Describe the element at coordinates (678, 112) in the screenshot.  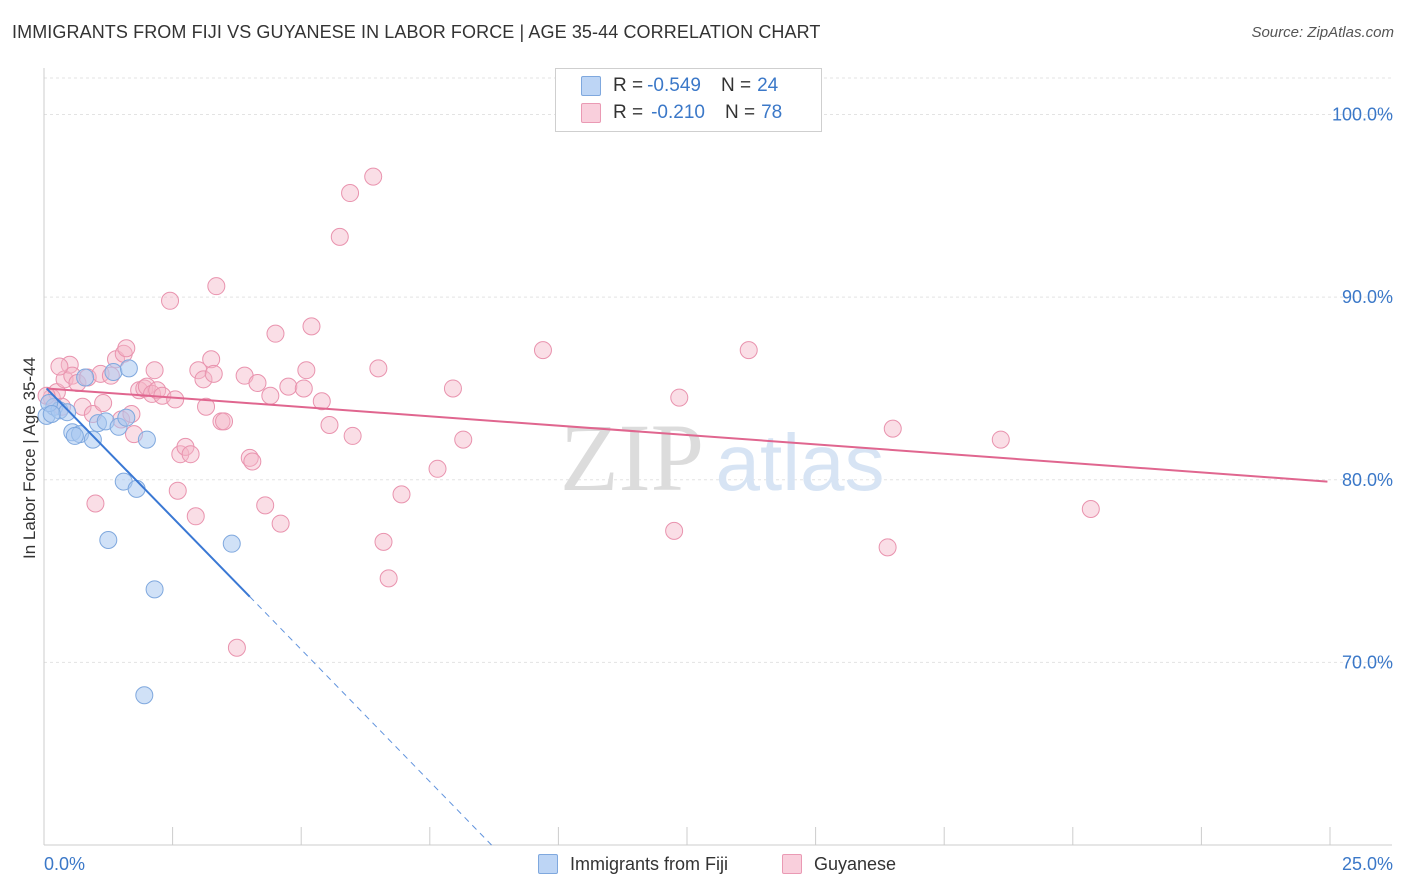
I see `legend-r-value: -0.210` at that location.